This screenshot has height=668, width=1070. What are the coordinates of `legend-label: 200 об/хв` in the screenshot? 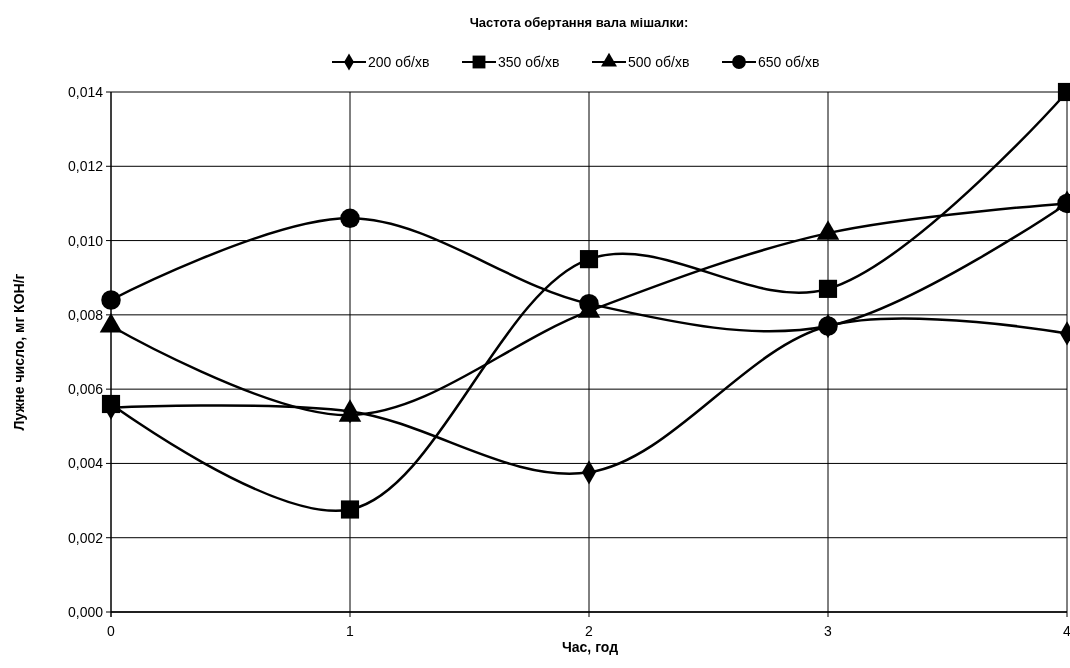 It's located at (399, 62).